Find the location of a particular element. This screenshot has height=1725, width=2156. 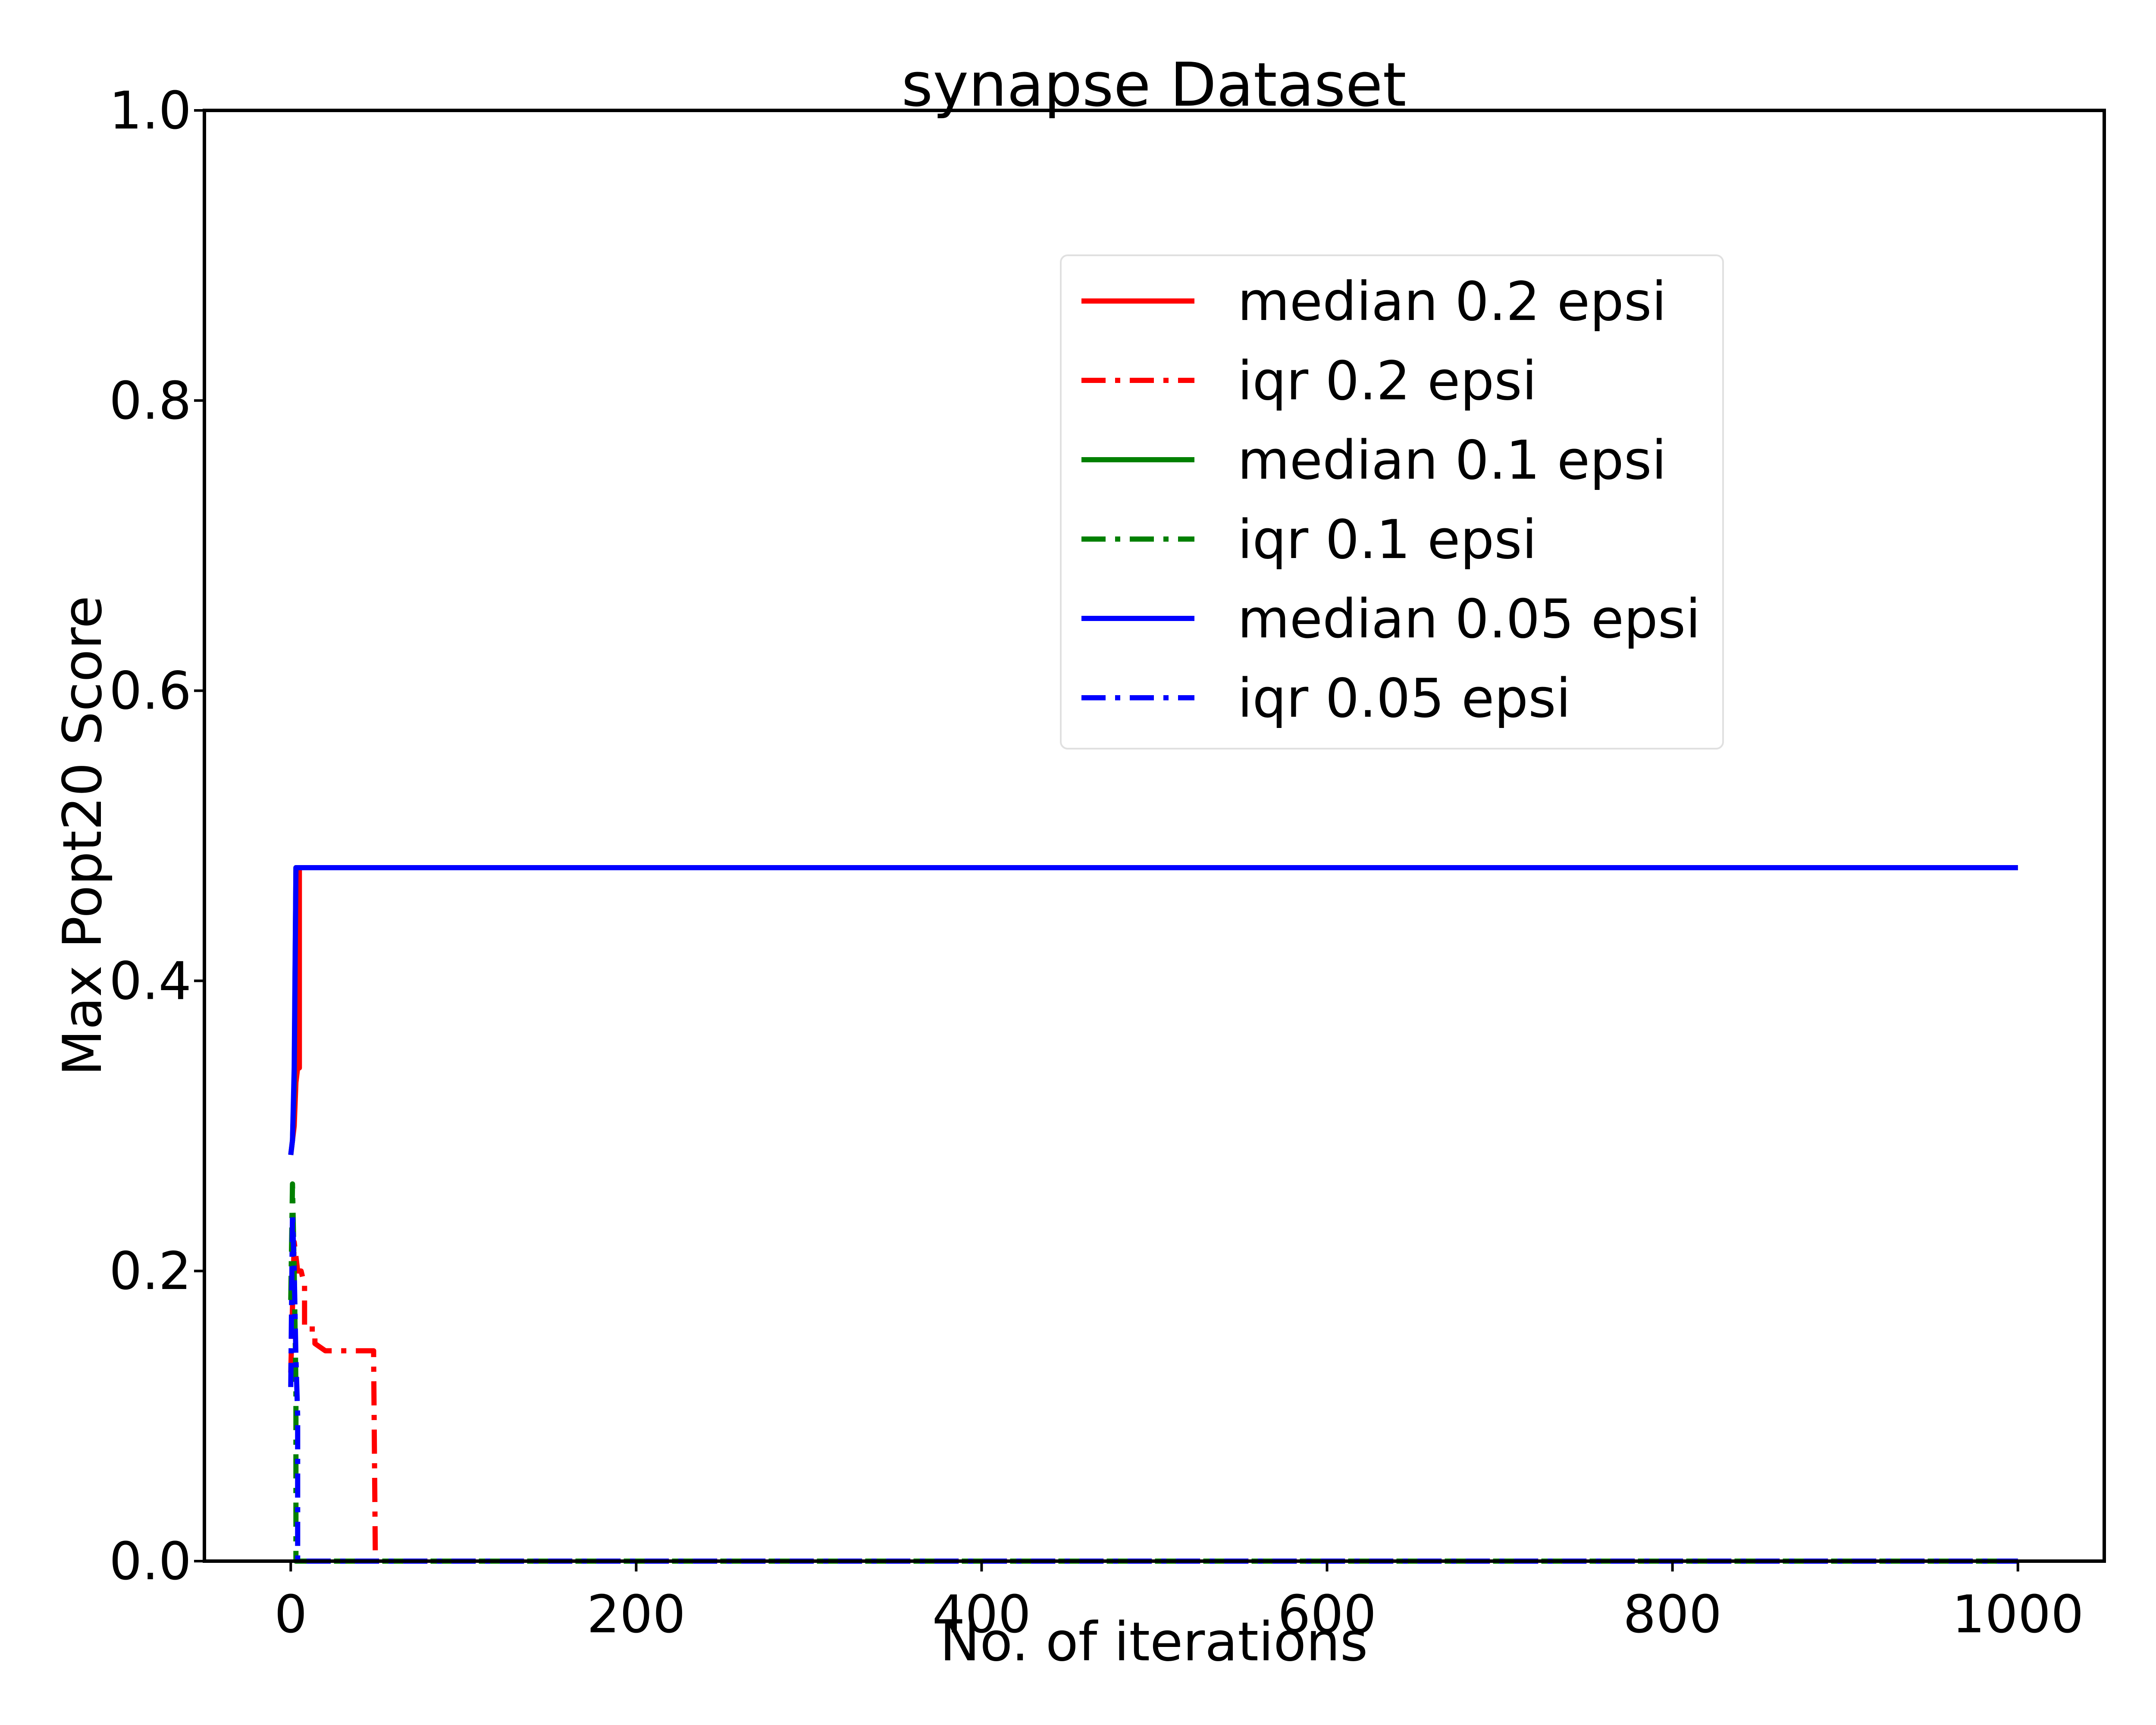

legend-label-2: iqr 0.2 epsi is located at coordinates (1387, 381).